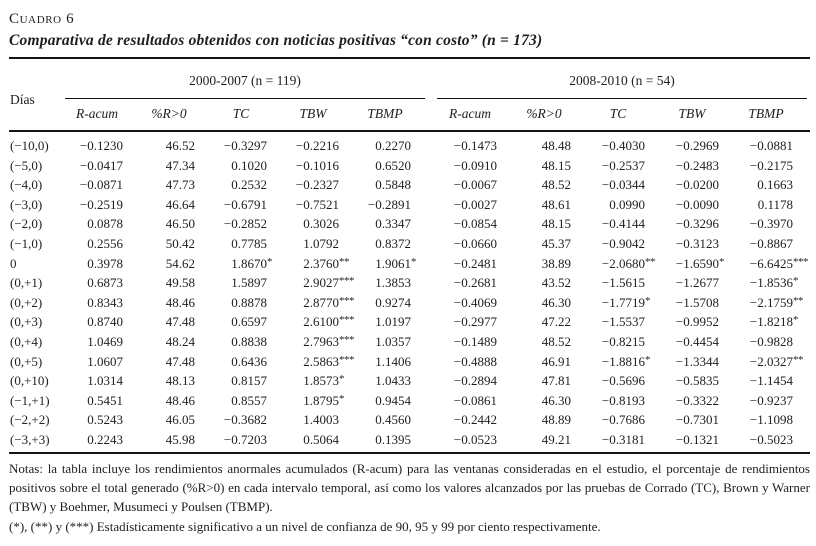 The height and width of the screenshot is (546, 816). What do you see at coordinates (766, 113) in the screenshot?
I see `col-header-tbmp-right: TBMP` at bounding box center [766, 113].